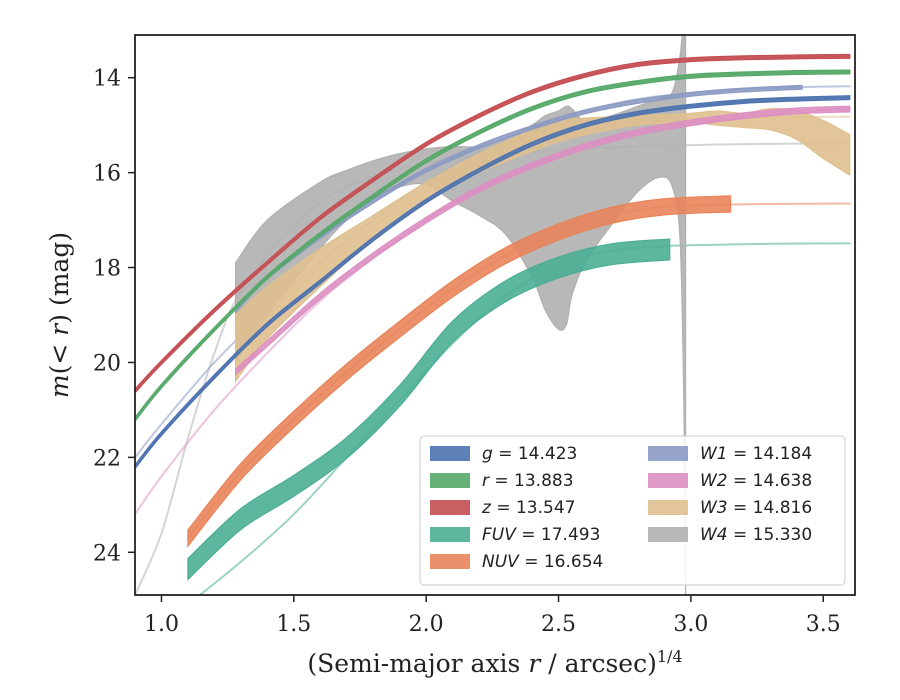 This screenshot has height=700, width=900. Describe the element at coordinates (535, 663) in the screenshot. I see `x-axis-title-var: r` at that location.